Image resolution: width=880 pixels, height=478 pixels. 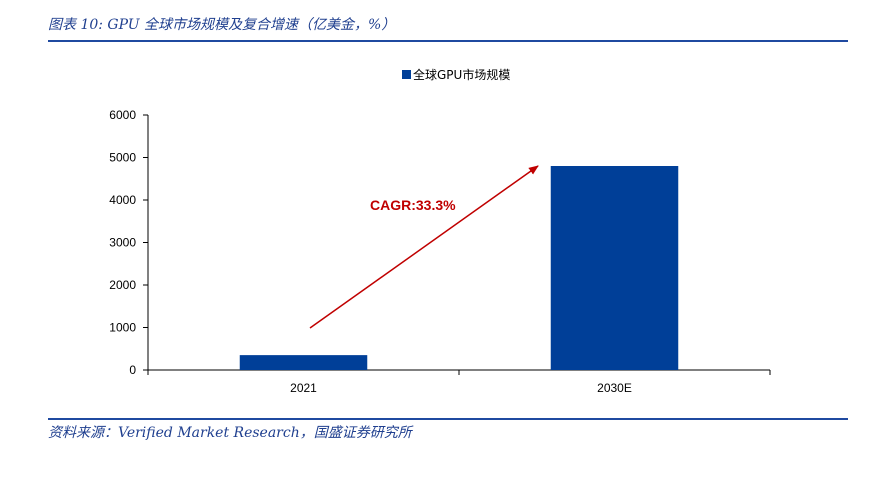 I want to click on x-axis: 2021 2030E, so click(x=459, y=382).